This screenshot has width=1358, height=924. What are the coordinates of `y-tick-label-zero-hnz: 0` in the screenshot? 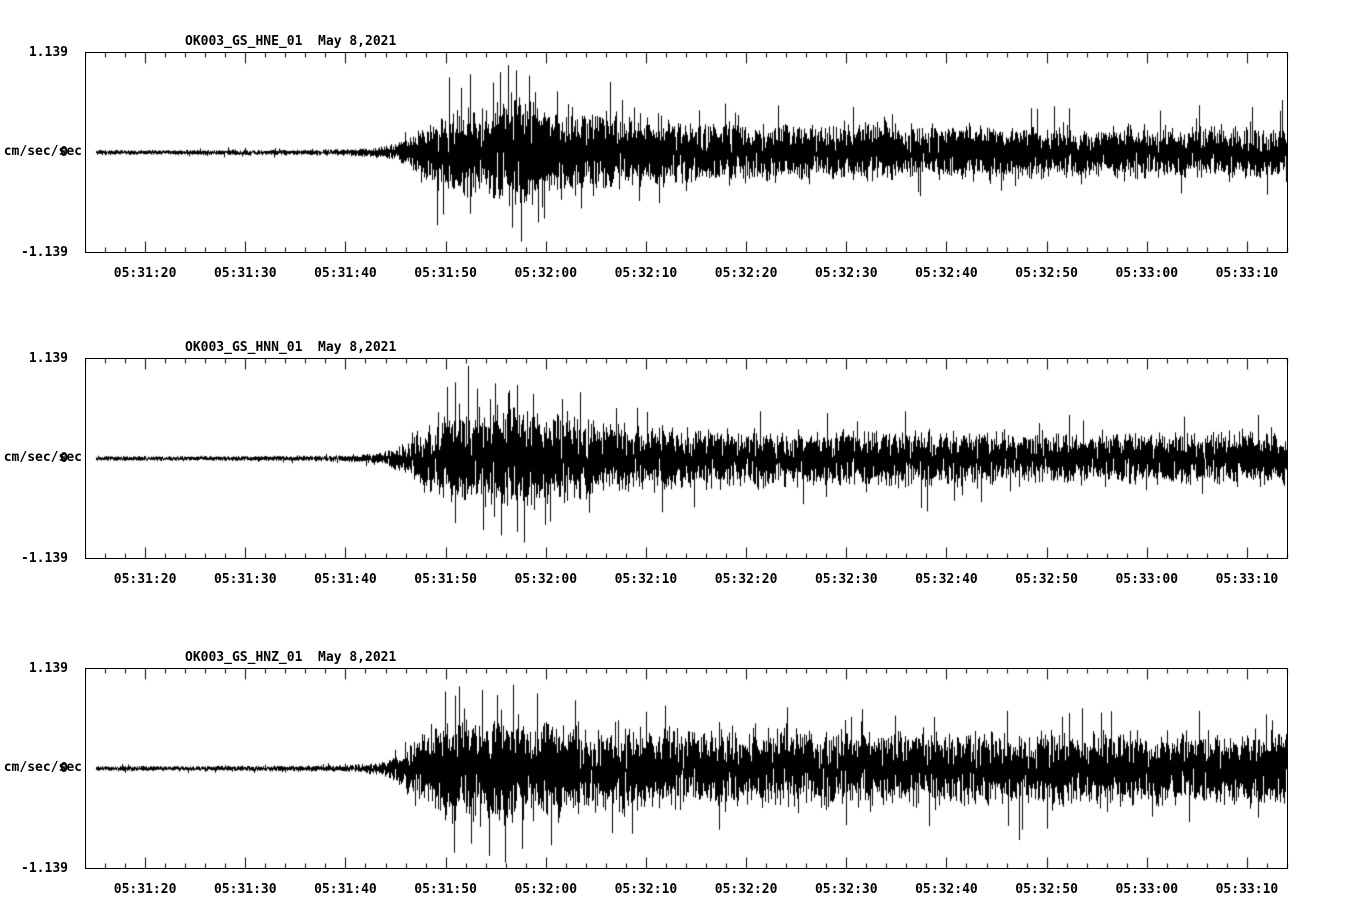 It's located at (64, 768).